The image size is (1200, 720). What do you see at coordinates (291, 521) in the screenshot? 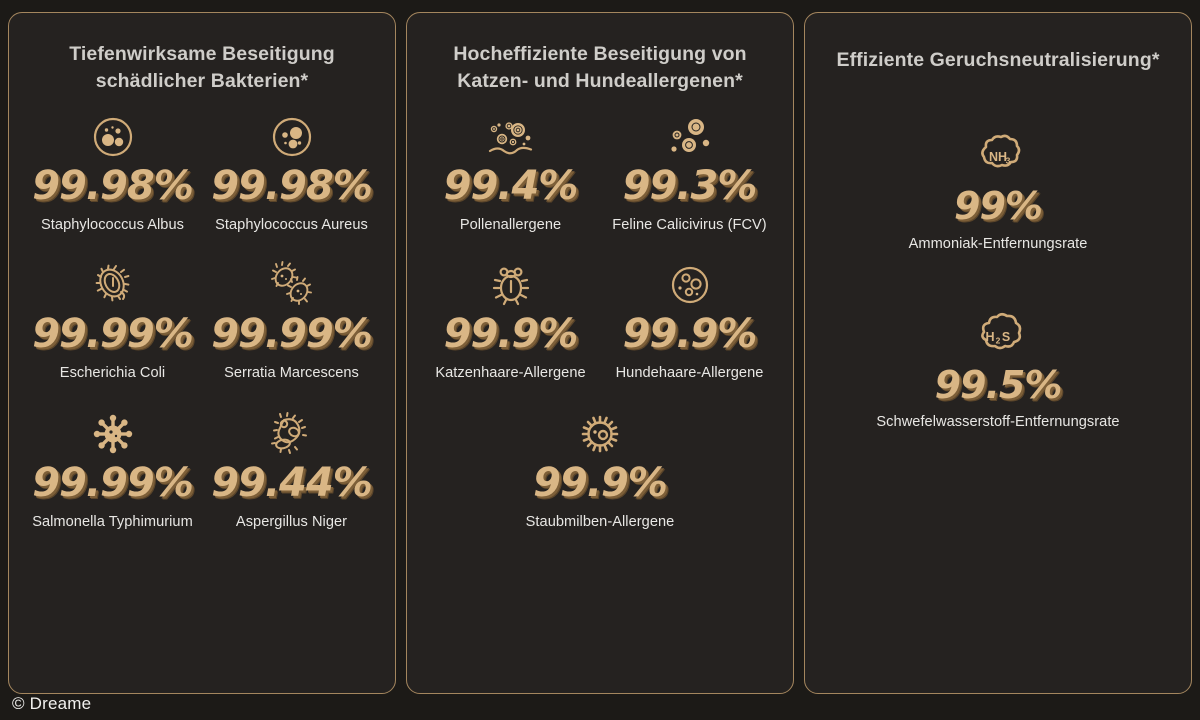
I see `stat-label: Aspergillus Niger` at bounding box center [291, 521].